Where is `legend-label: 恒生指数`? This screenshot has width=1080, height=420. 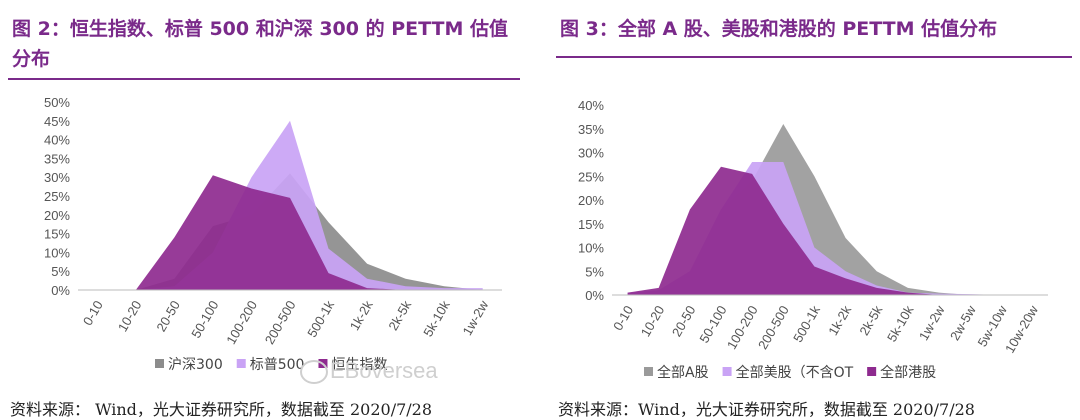 legend-label: 恒生指数 is located at coordinates (359, 365).